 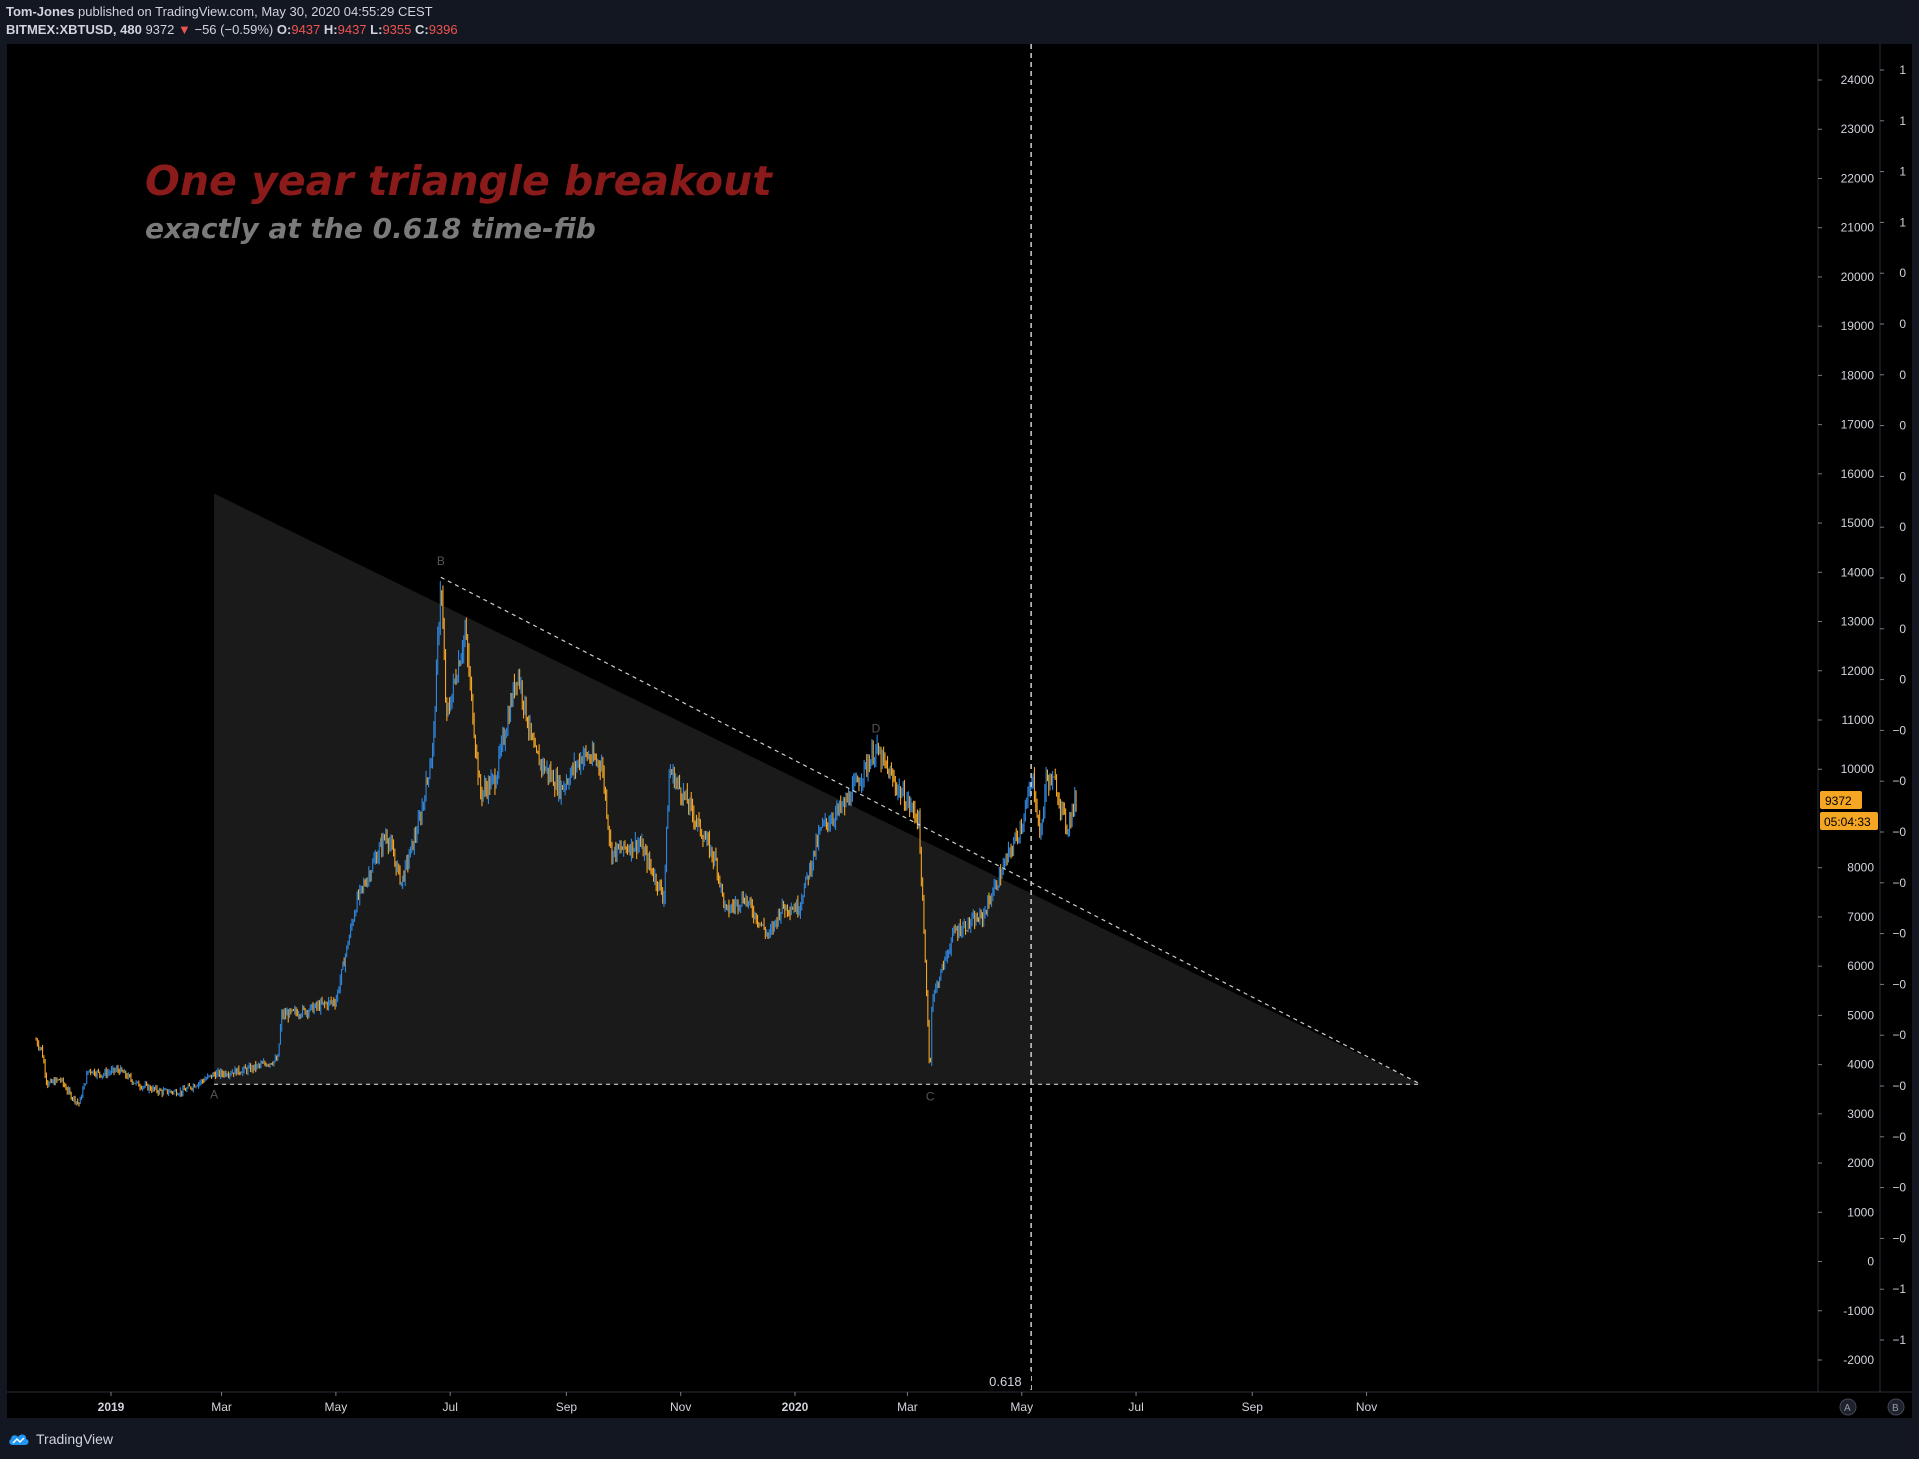 I want to click on high-value: 9437, so click(x=352, y=29).